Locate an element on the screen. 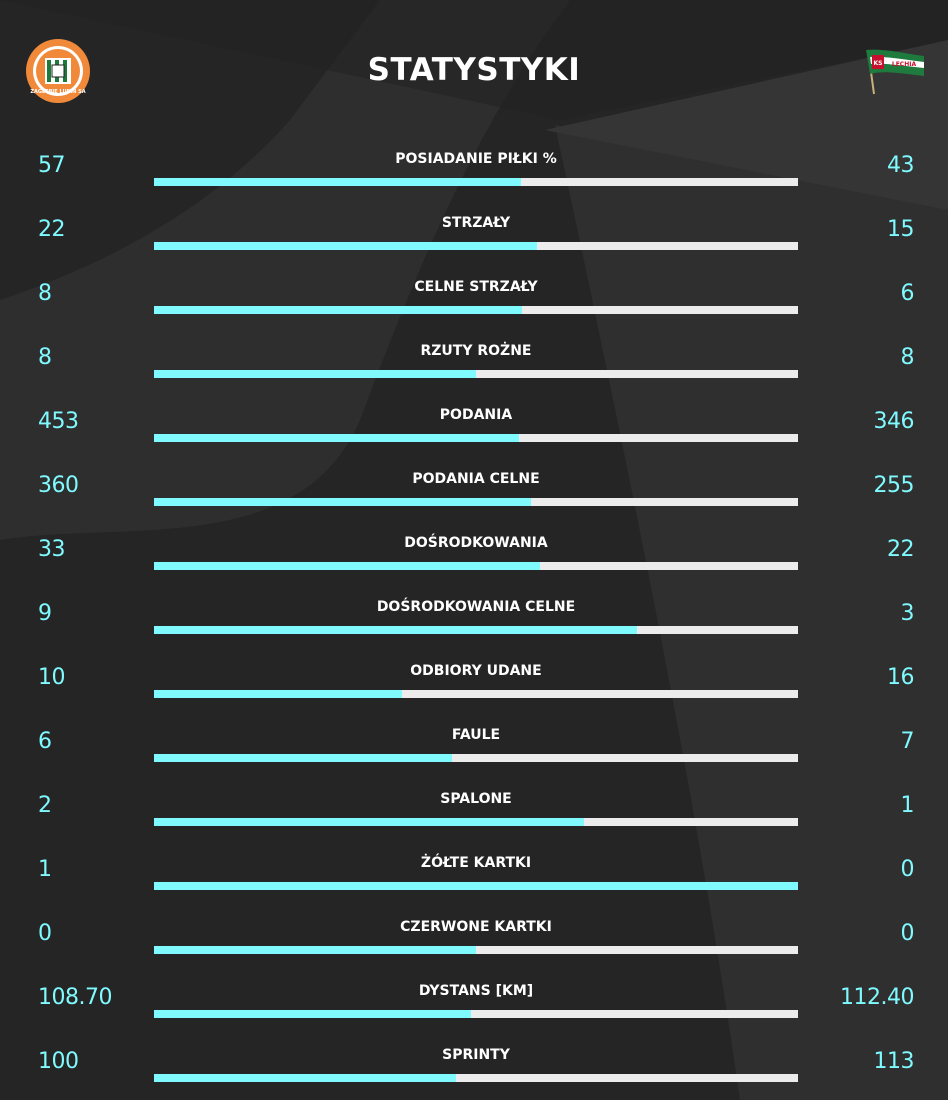 The height and width of the screenshot is (1100, 948). home-value: 108.70 is located at coordinates (75, 997).